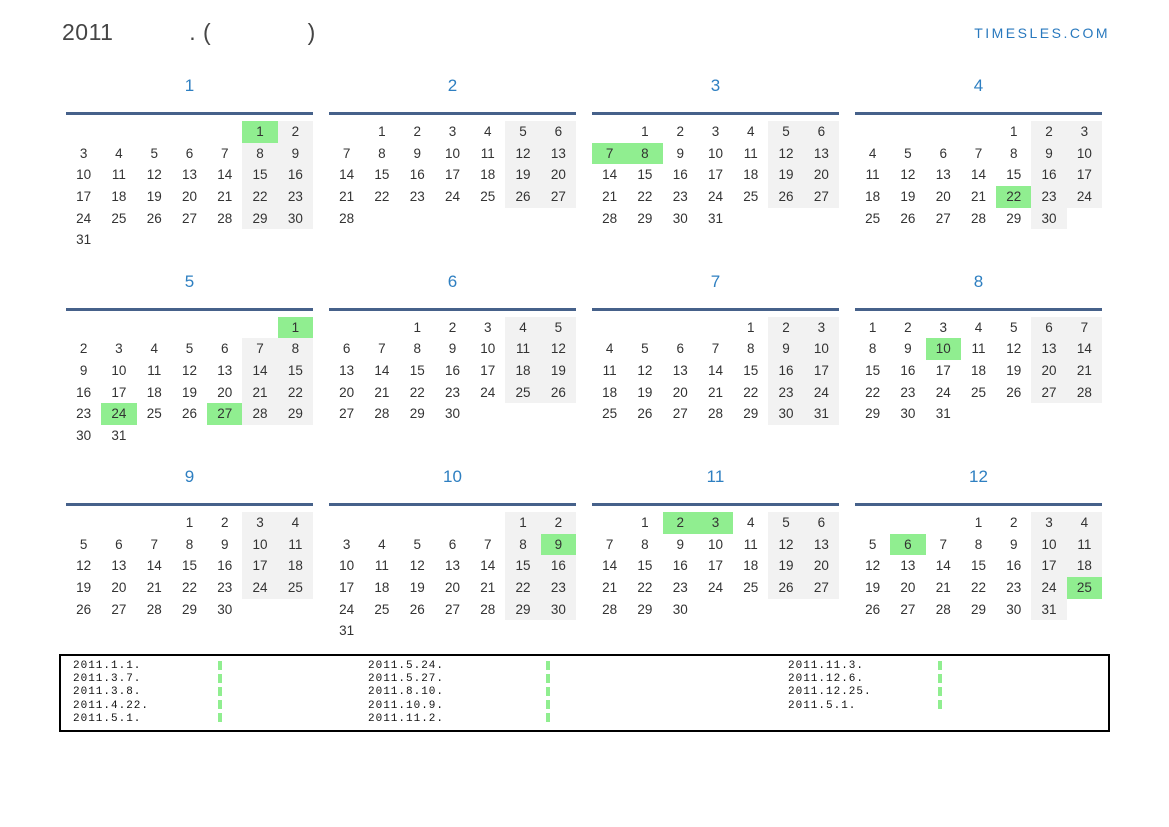 The width and height of the screenshot is (1169, 827). What do you see at coordinates (347, 392) in the screenshot?
I see `day-cell: 20` at bounding box center [347, 392].